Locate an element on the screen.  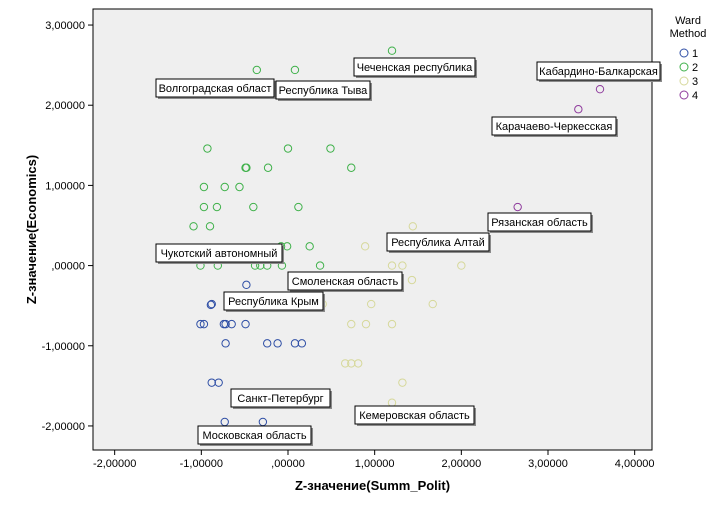
annotation-label: Смоленская область is located at coordinates (345, 281).